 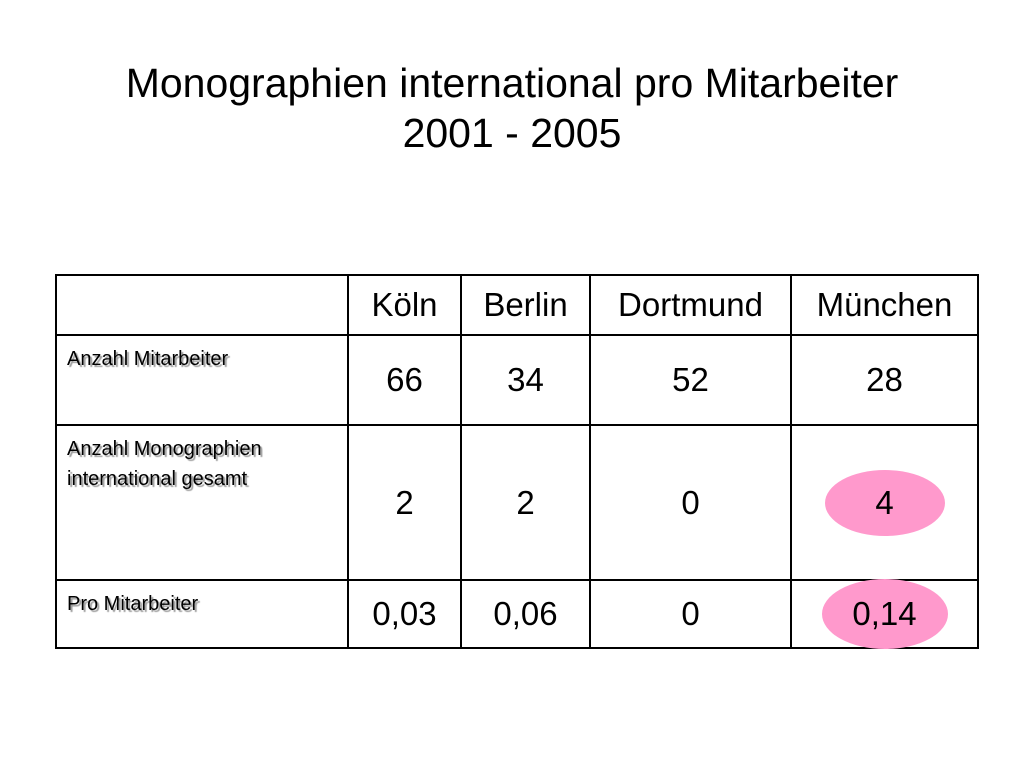 I want to click on cell-value: 34, so click(x=525, y=379).